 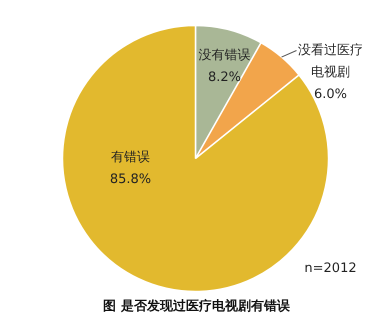 What do you see at coordinates (224, 55) in the screenshot?
I see `slice-label: 没有错误` at bounding box center [224, 55].